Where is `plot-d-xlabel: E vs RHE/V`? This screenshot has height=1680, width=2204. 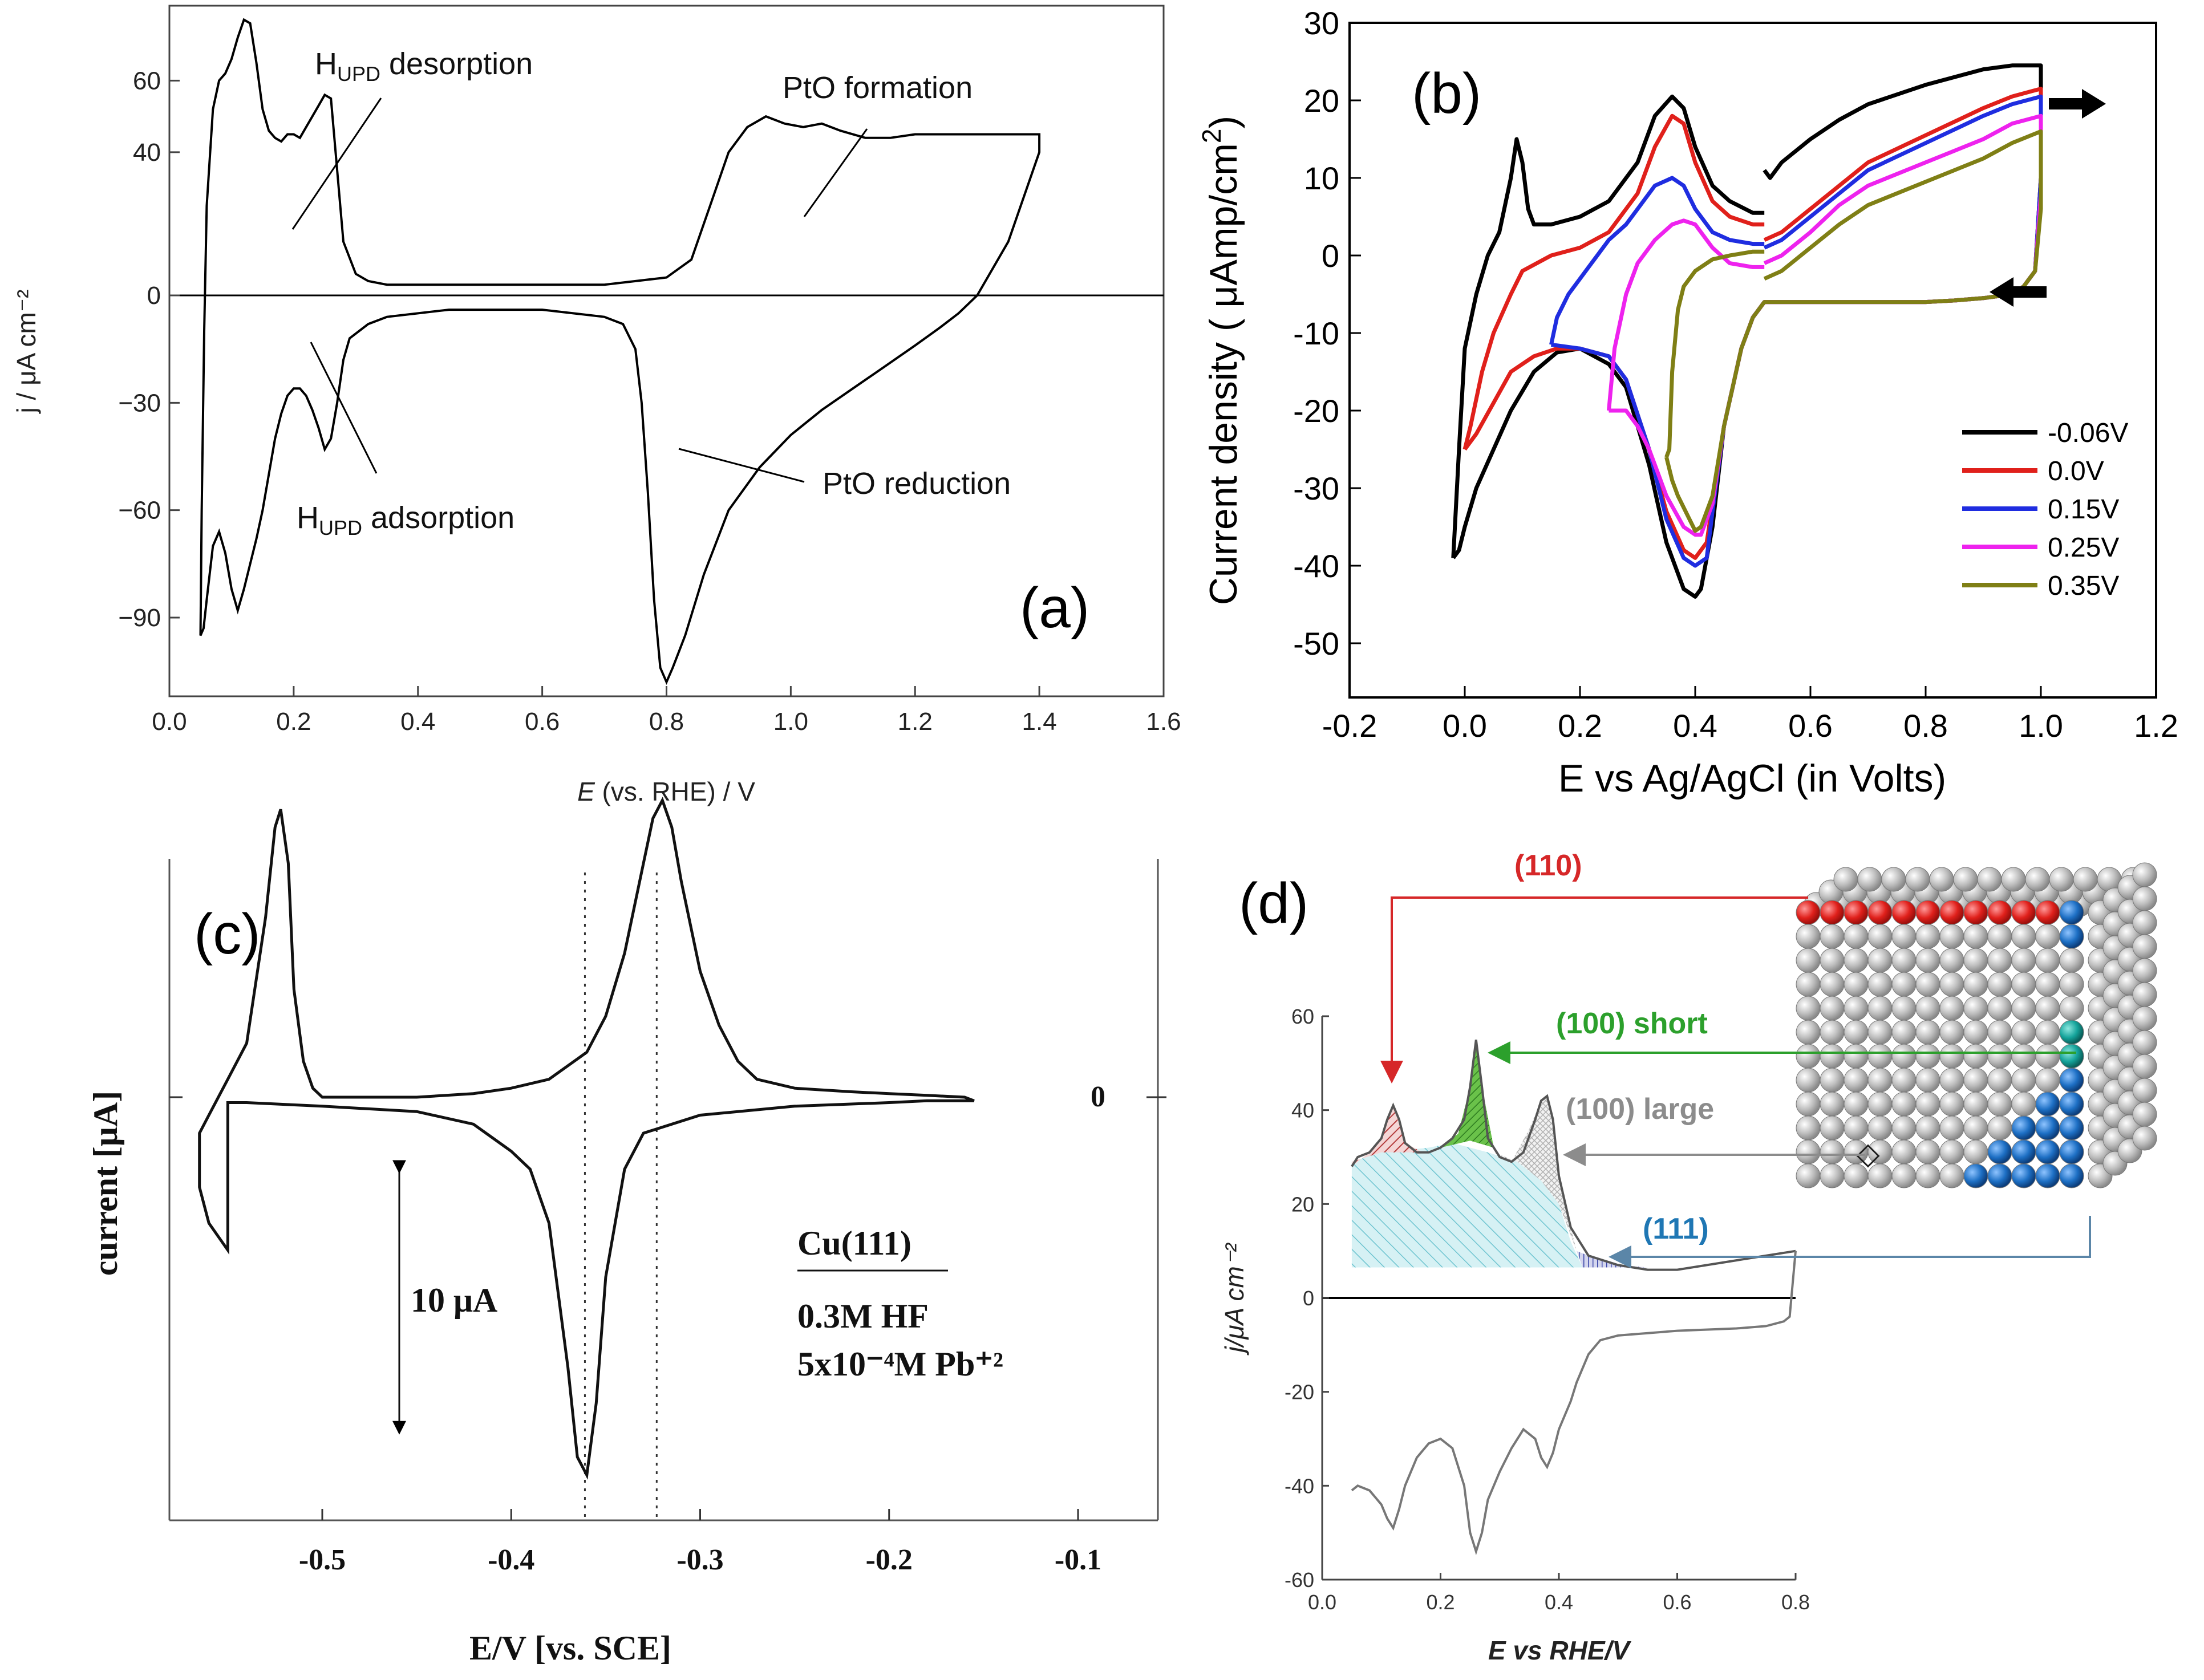 plot-d-xlabel: E vs RHE/V is located at coordinates (1559, 1650).